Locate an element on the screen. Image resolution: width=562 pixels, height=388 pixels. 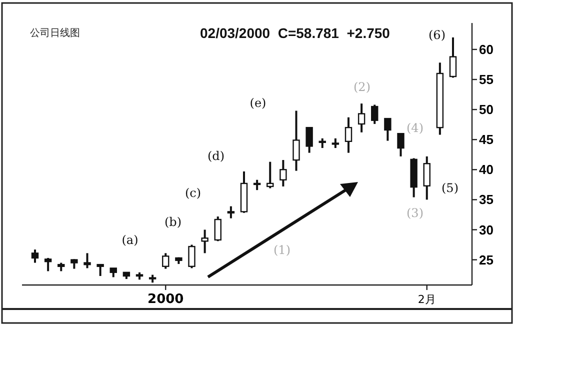
annotation: (4) is located at coordinates (415, 128).